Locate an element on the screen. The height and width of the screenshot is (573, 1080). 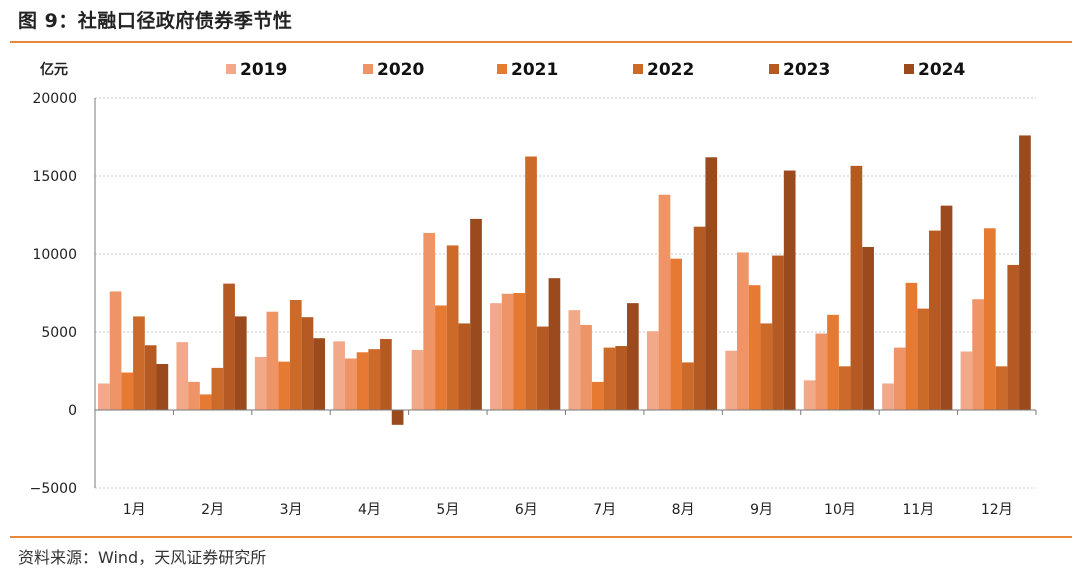
source-divider is located at coordinates (541, 537).